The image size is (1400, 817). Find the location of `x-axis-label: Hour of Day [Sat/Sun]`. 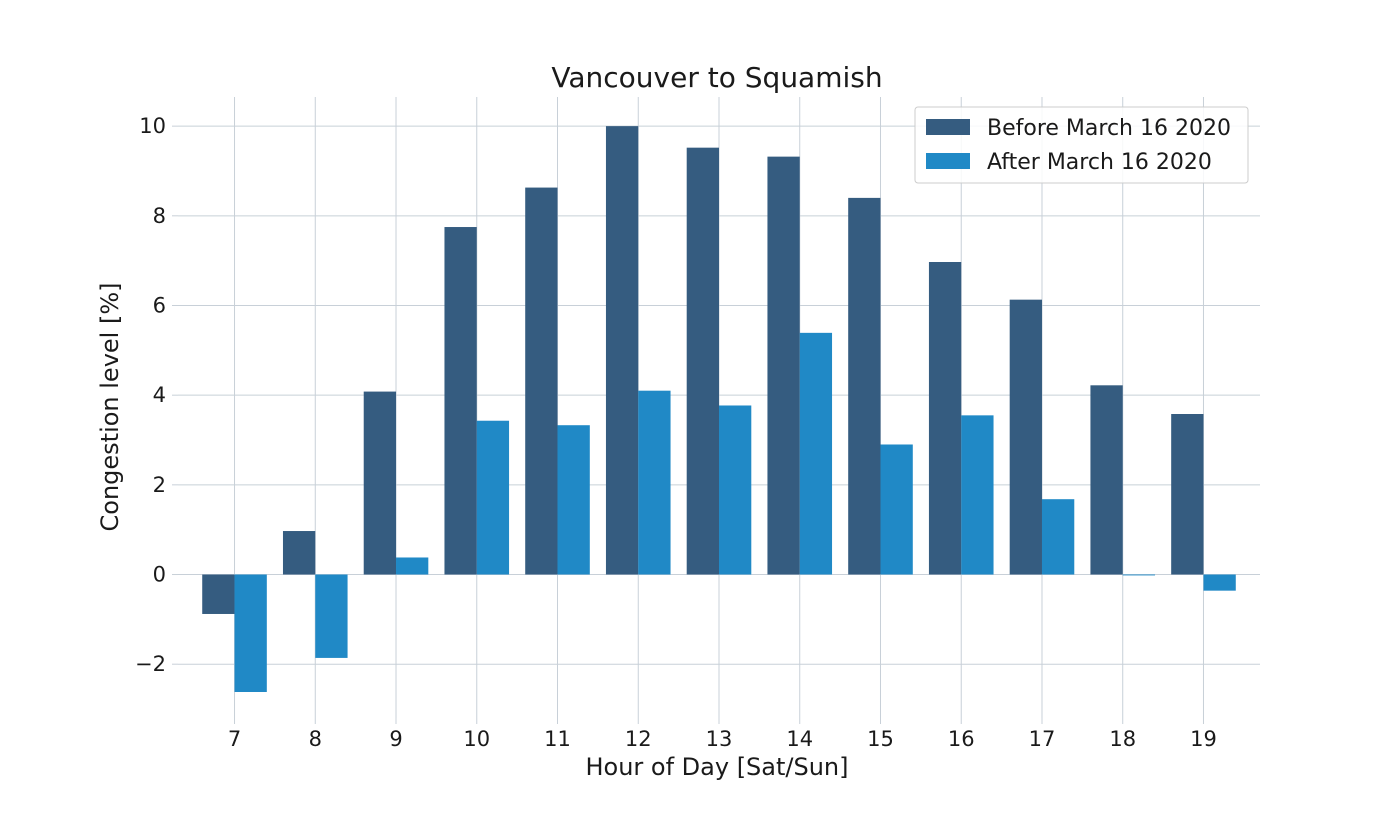

x-axis-label: Hour of Day [Sat/Sun] is located at coordinates (716, 767).